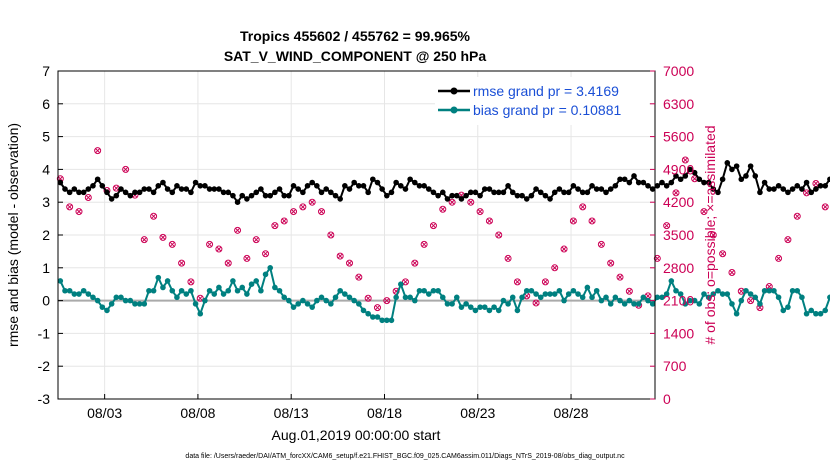 This screenshot has width=830, height=470. I want to click on legend-rmse-marker, so click(454, 91).